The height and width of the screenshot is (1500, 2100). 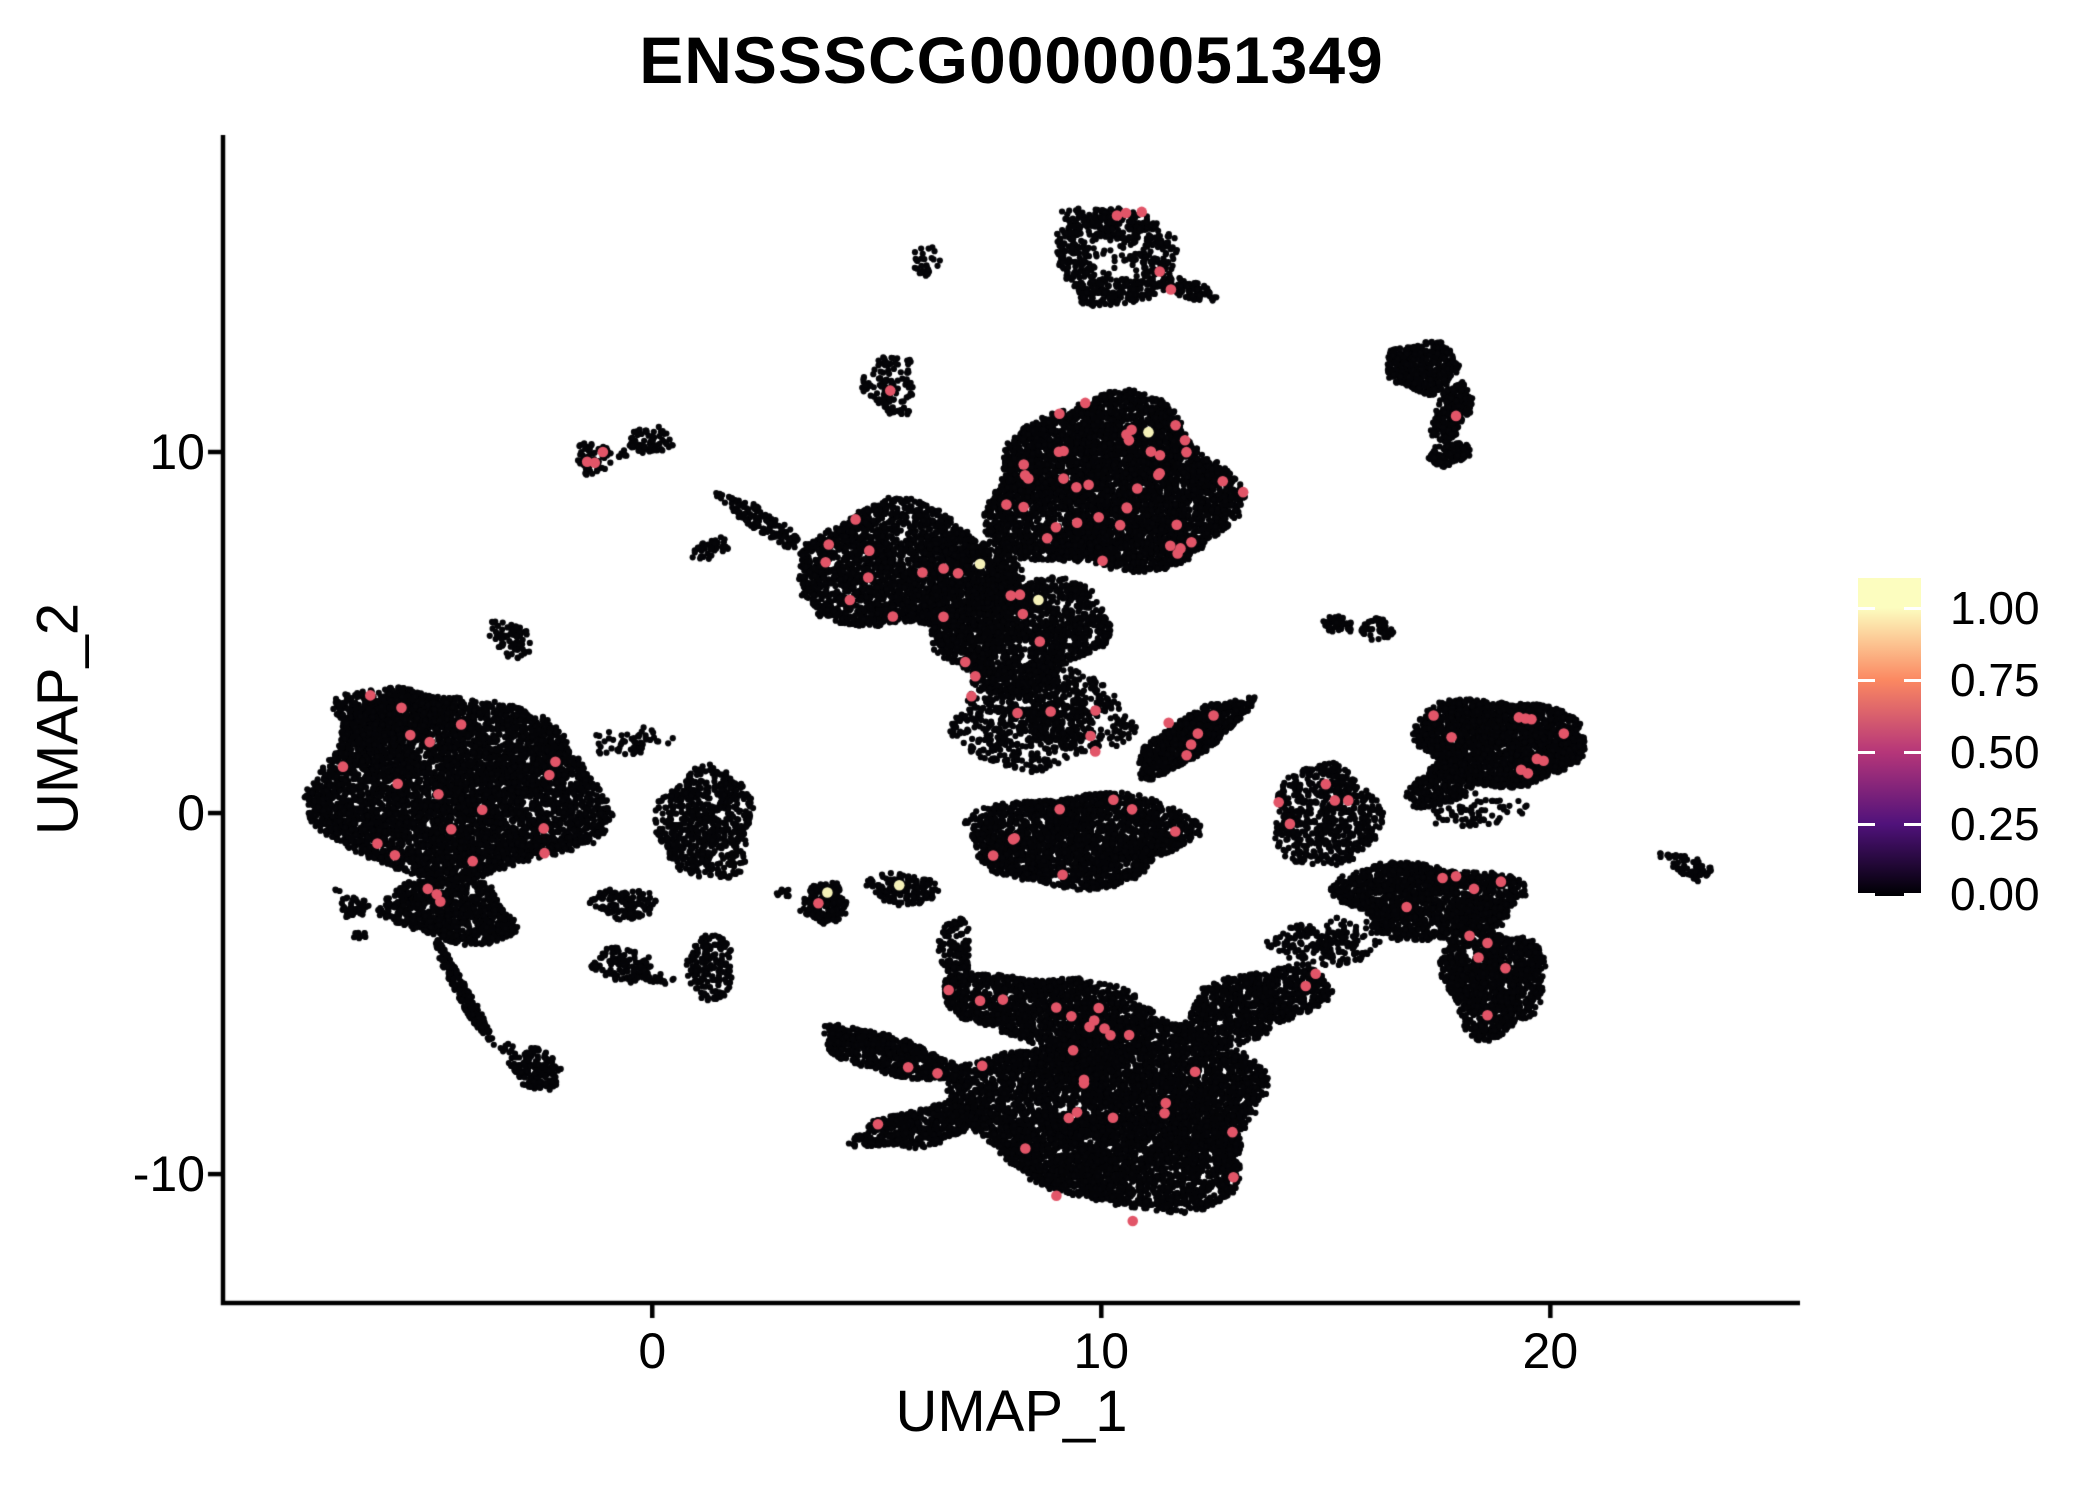 What do you see at coordinates (652, 1351) in the screenshot?
I see `x-tick-label: 0` at bounding box center [652, 1351].